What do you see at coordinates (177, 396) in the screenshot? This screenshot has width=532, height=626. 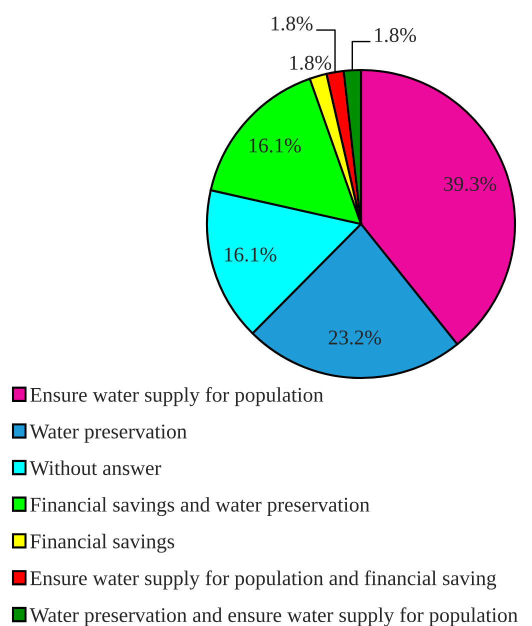 I see `legend-label: Ensure water supply for population` at bounding box center [177, 396].